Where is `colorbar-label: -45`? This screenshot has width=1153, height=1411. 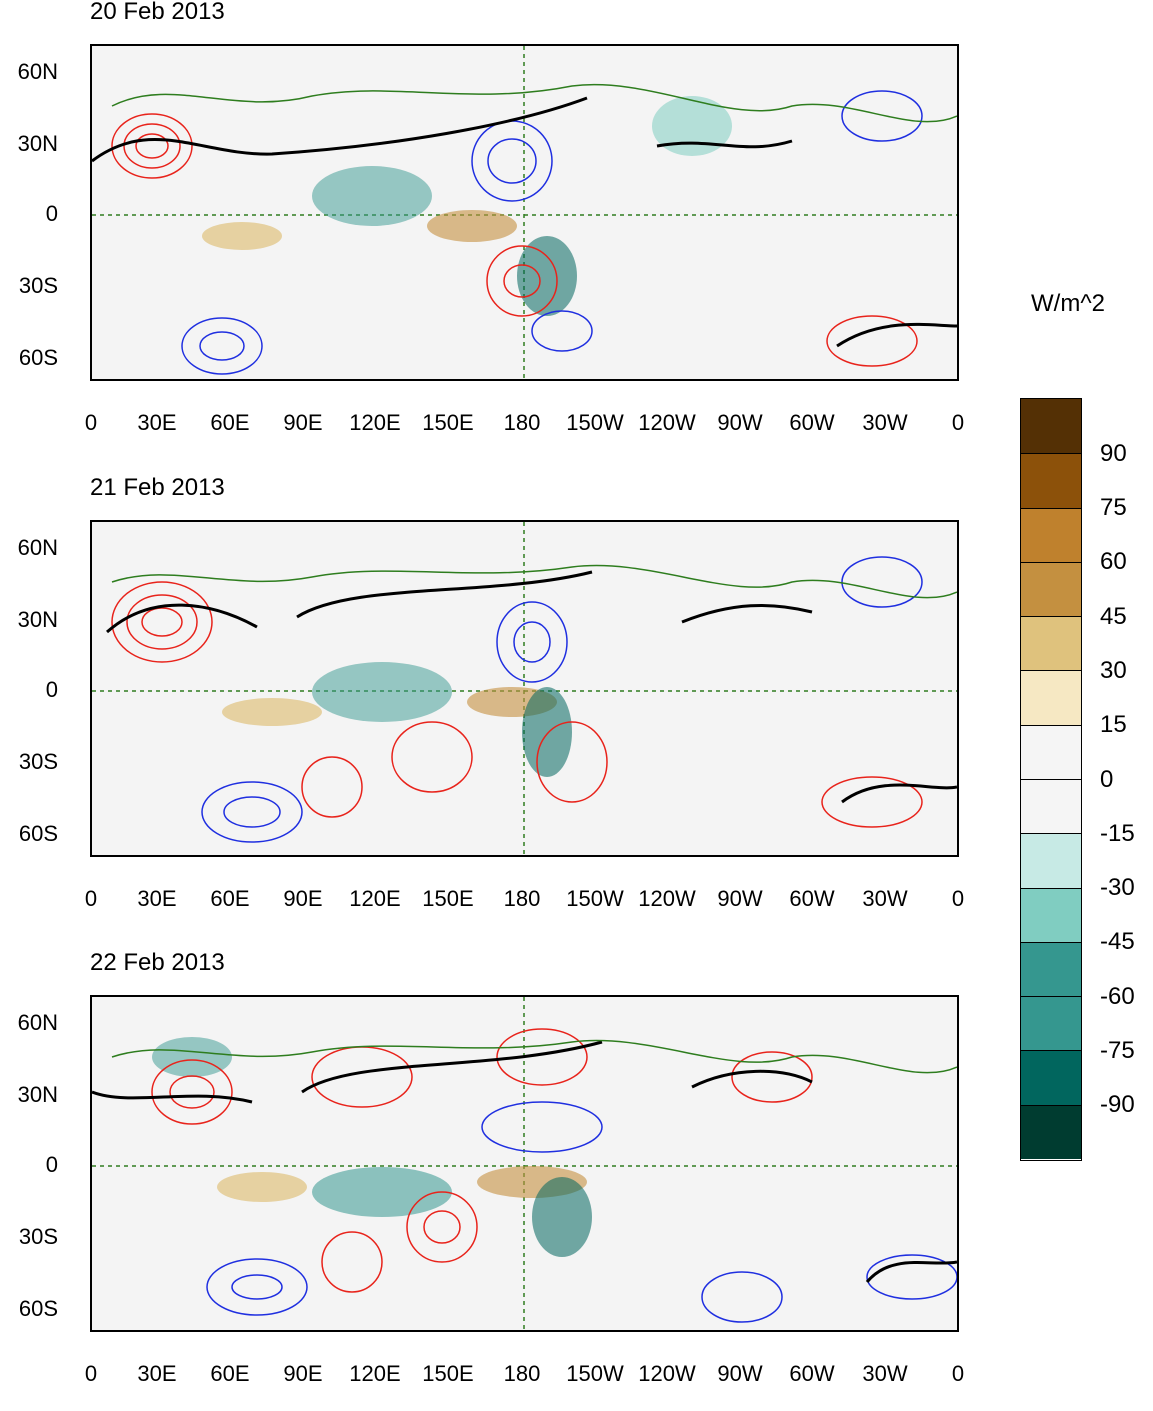
colorbar-label: -45 is located at coordinates (1117, 942).